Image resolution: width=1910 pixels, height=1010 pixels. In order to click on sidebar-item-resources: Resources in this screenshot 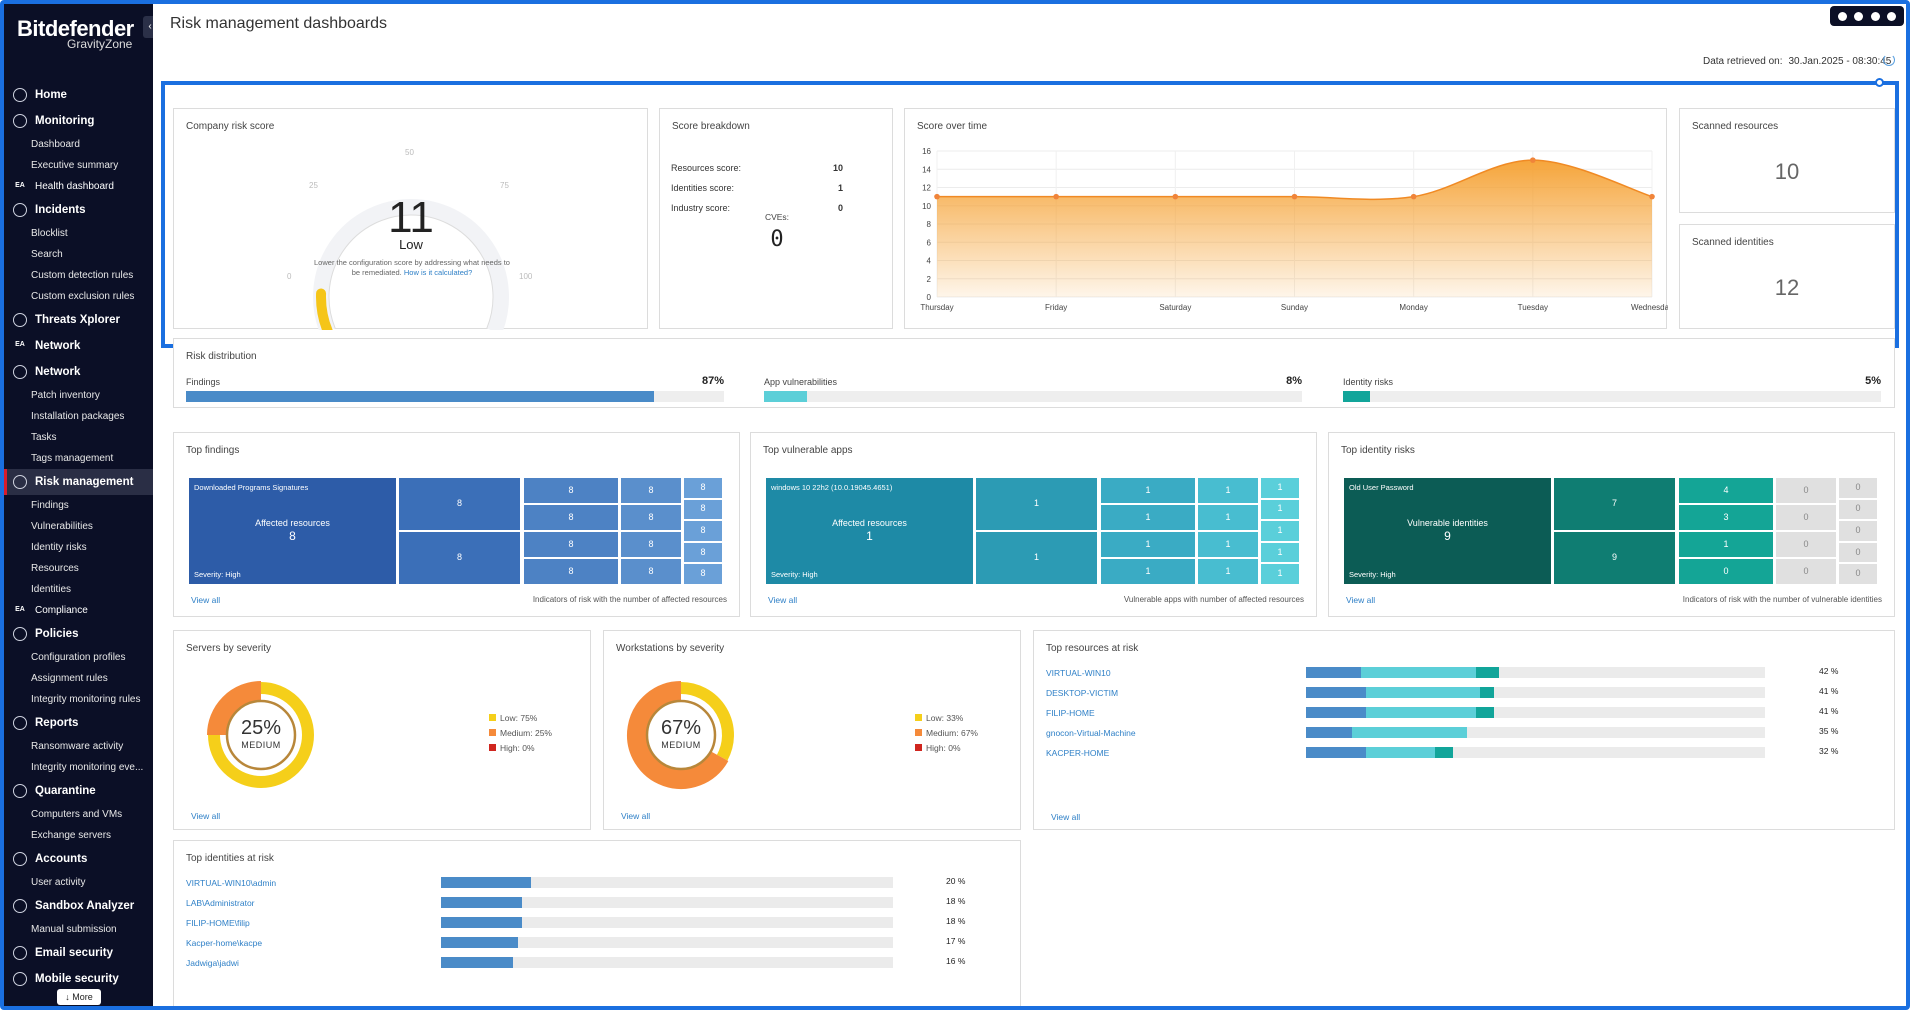, I will do `click(78, 568)`.